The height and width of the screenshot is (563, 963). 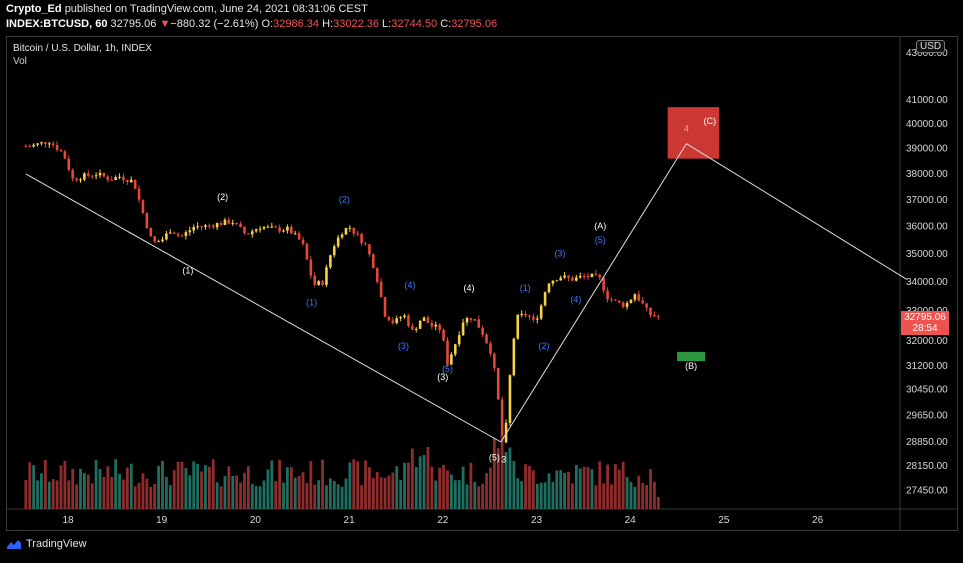 What do you see at coordinates (133, 24) in the screenshot?
I see `last-price: 32795.06` at bounding box center [133, 24].